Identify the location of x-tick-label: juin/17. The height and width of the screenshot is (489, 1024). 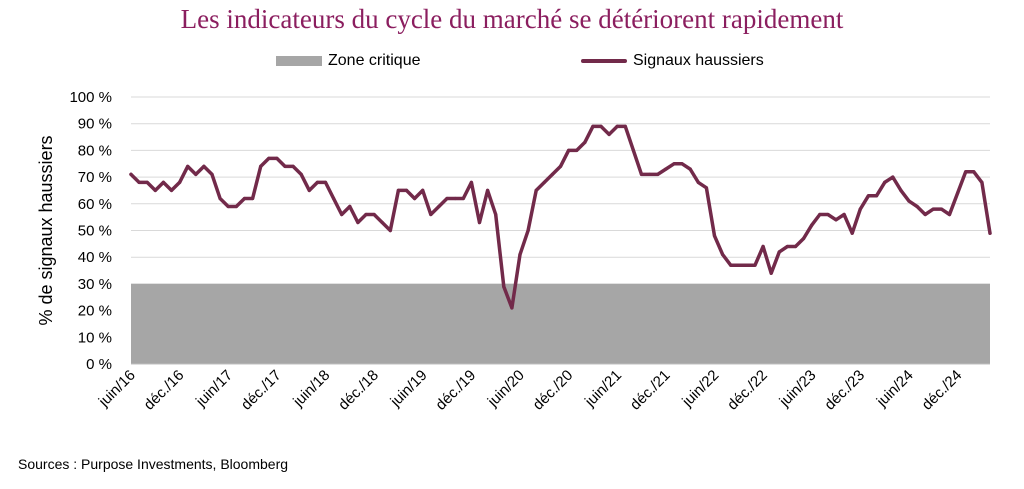
(214, 389).